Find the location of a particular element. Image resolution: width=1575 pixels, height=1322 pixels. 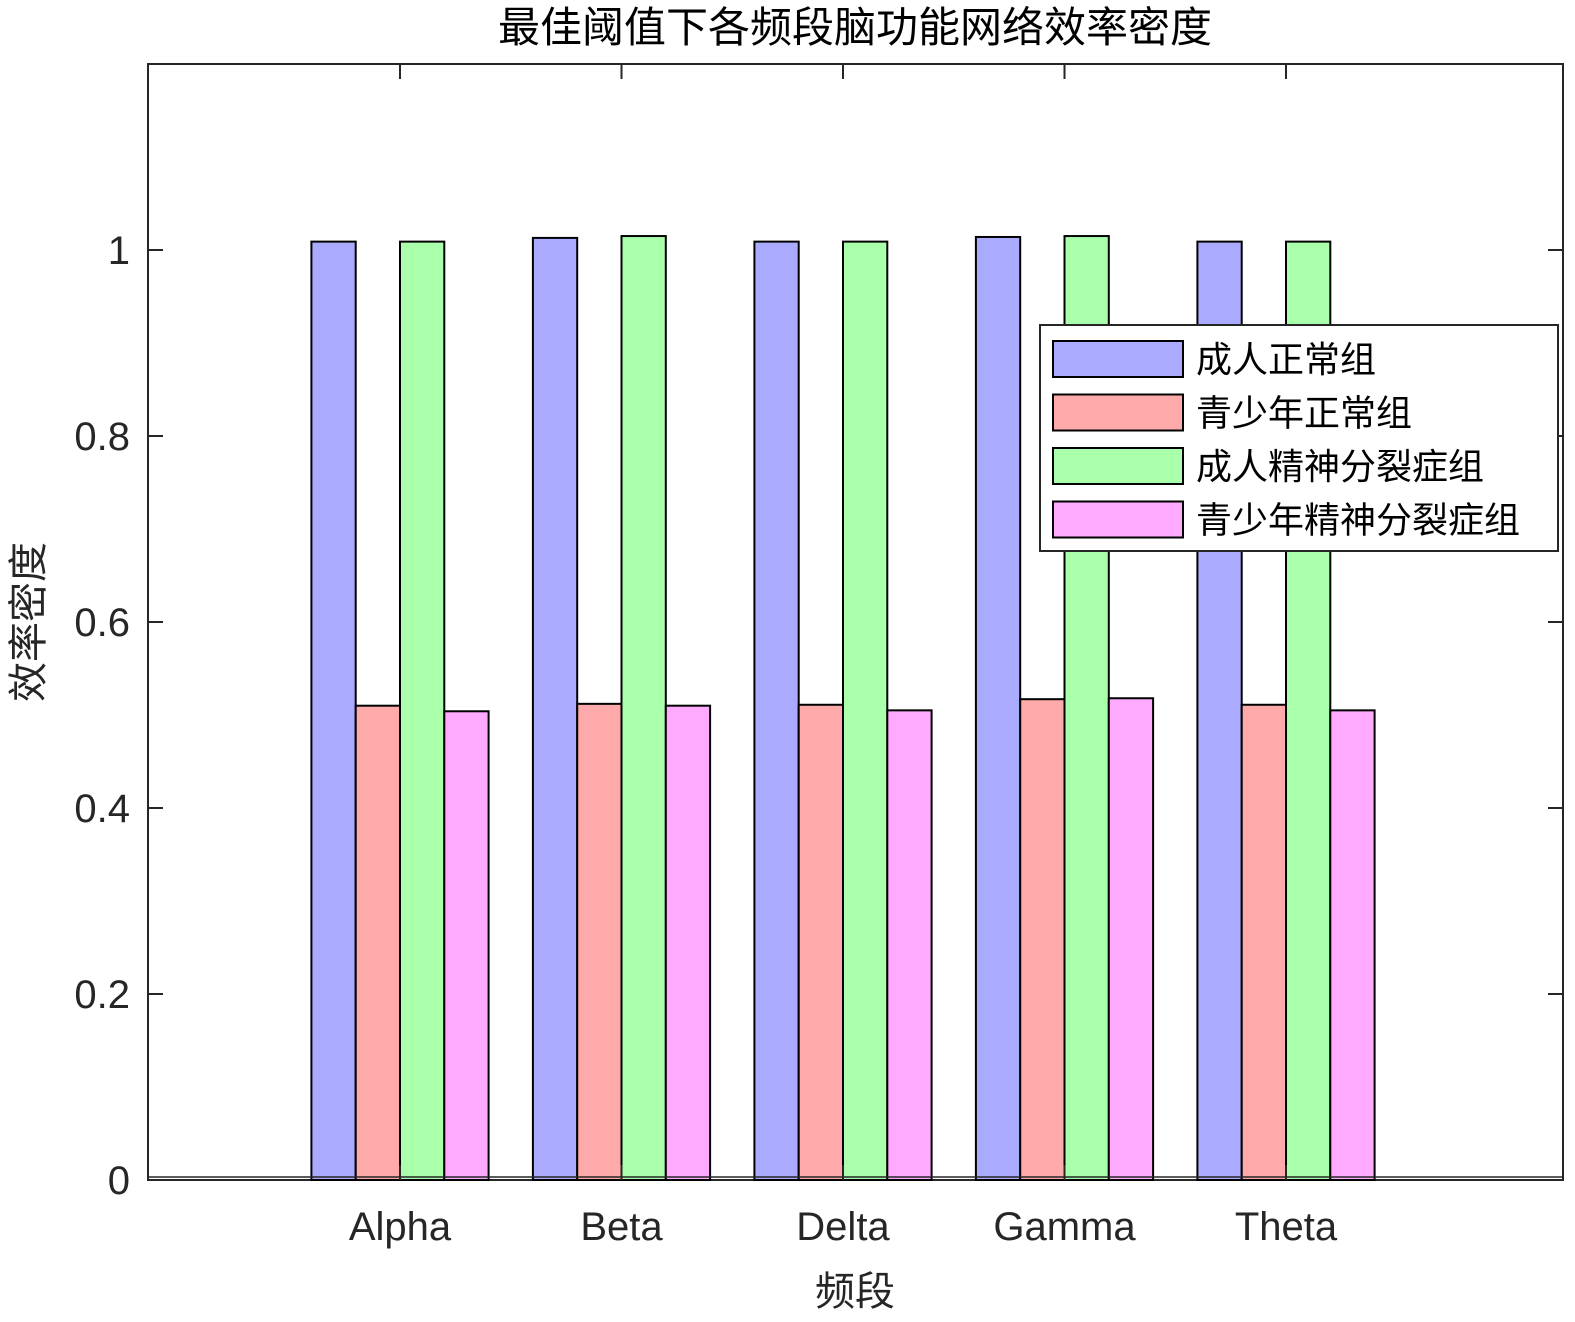

legend-label: 青少年精神分裂症组 is located at coordinates (1358, 521).